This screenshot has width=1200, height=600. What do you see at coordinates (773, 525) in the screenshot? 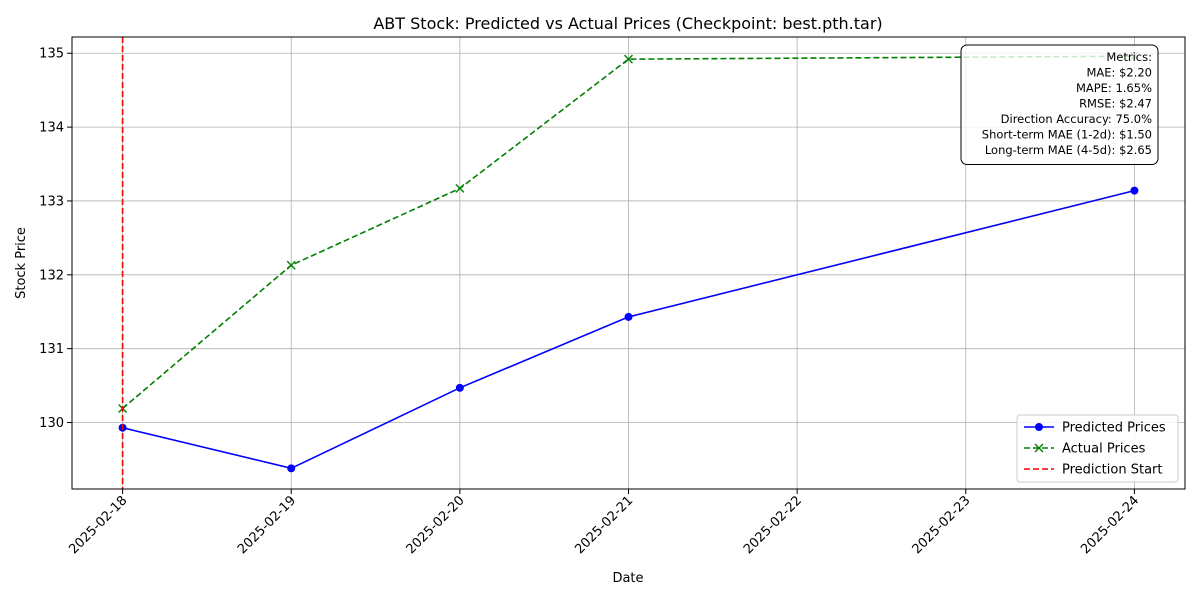
I see `x-tick-label: 2025-02-22` at bounding box center [773, 525].